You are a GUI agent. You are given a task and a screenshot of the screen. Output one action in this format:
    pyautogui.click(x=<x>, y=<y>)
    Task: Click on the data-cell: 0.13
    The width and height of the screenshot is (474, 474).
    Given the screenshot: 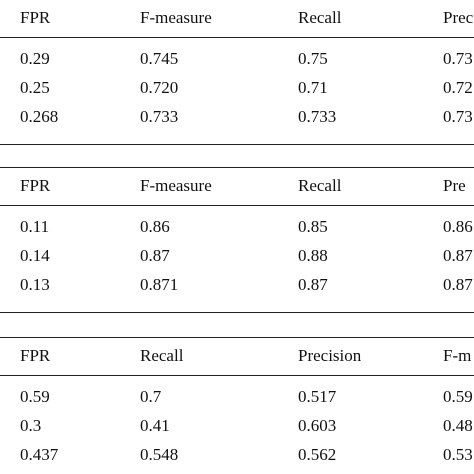 What is the action you would take?
    pyautogui.click(x=35, y=284)
    